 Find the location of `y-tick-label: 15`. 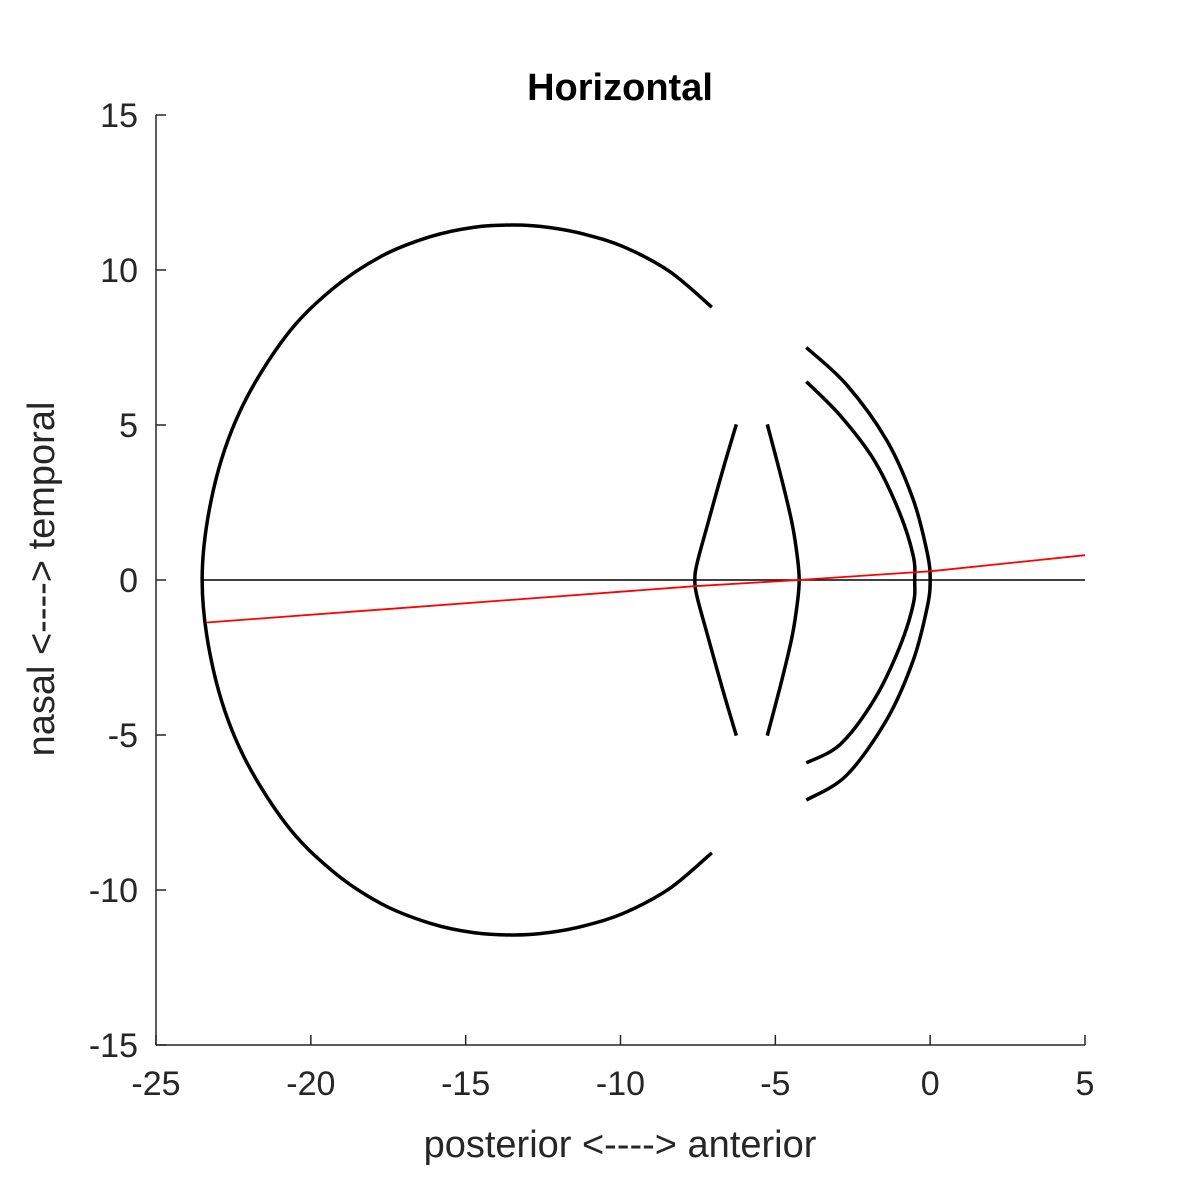

y-tick-label: 15 is located at coordinates (119, 116).